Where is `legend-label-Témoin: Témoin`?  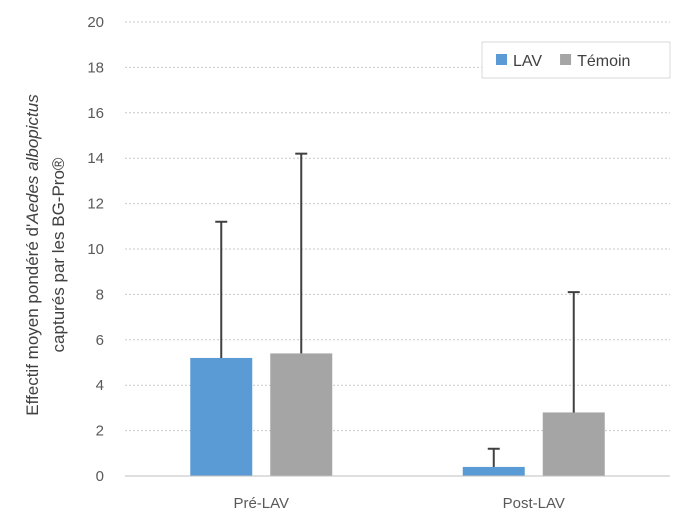
legend-label-Témoin: Témoin is located at coordinates (603, 61).